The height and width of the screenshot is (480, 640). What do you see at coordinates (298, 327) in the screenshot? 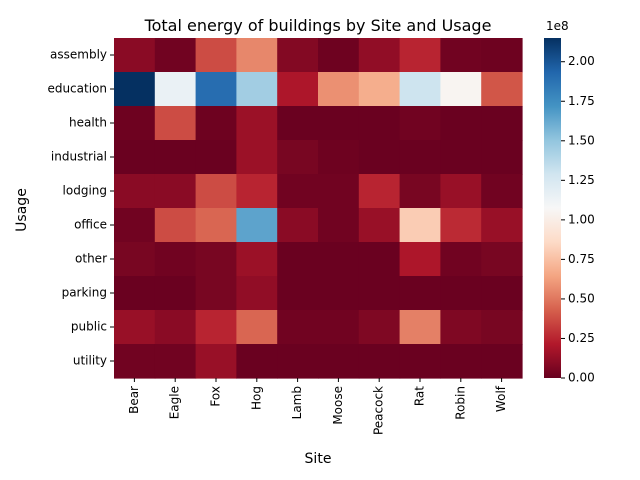
I see `heatmap-cell-public-lamb` at bounding box center [298, 327].